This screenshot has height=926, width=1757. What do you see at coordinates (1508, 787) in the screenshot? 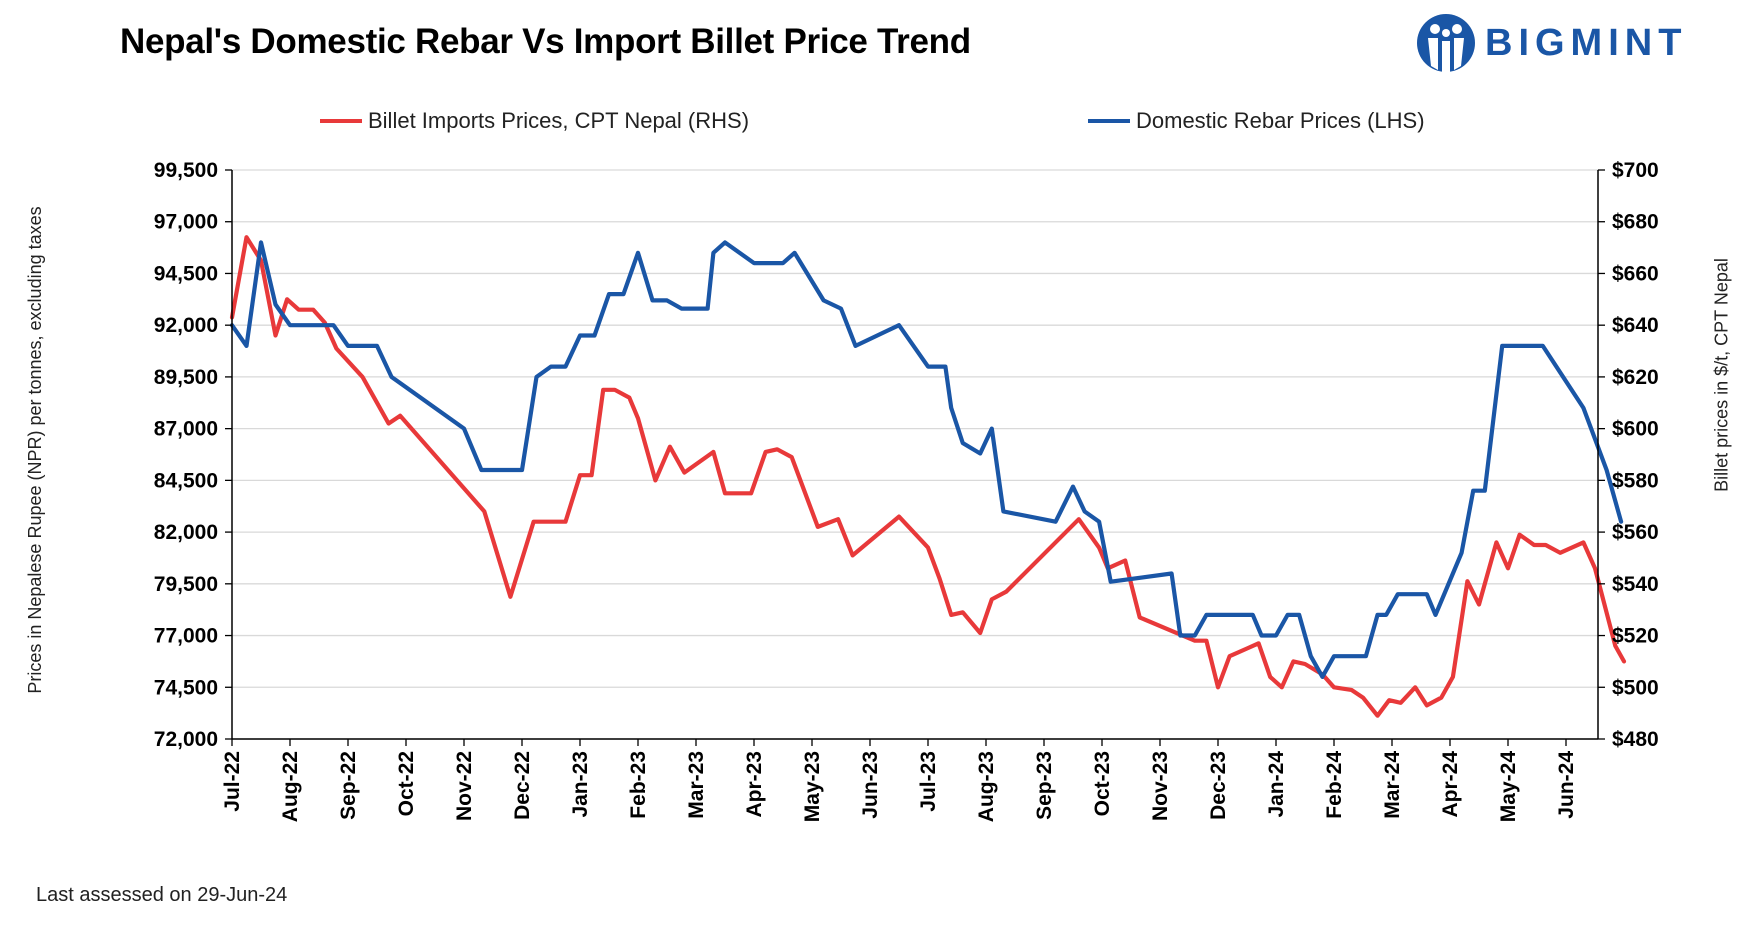
I see `x-tick-label: May-24` at bounding box center [1508, 787].